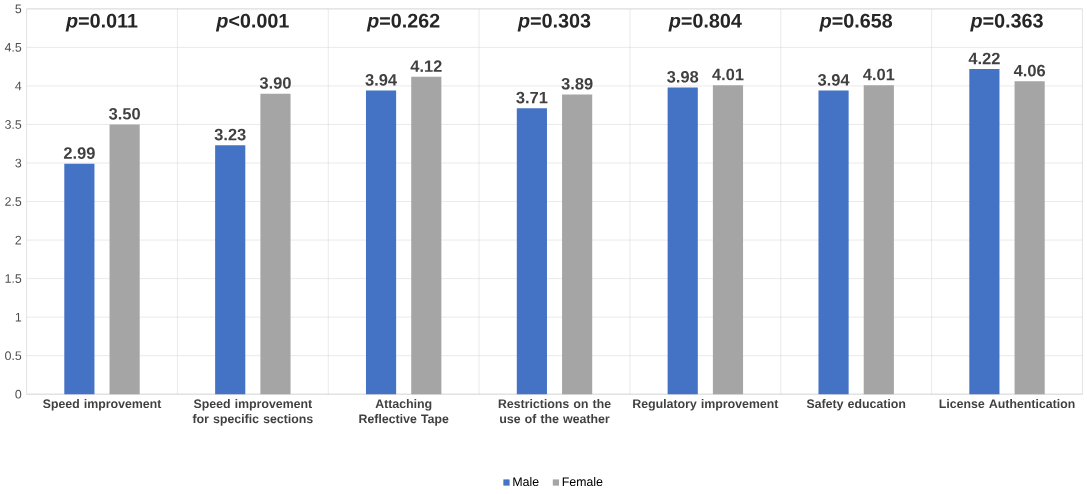  What do you see at coordinates (705, 22) in the screenshot?
I see `annotation: p=0.804` at bounding box center [705, 22].